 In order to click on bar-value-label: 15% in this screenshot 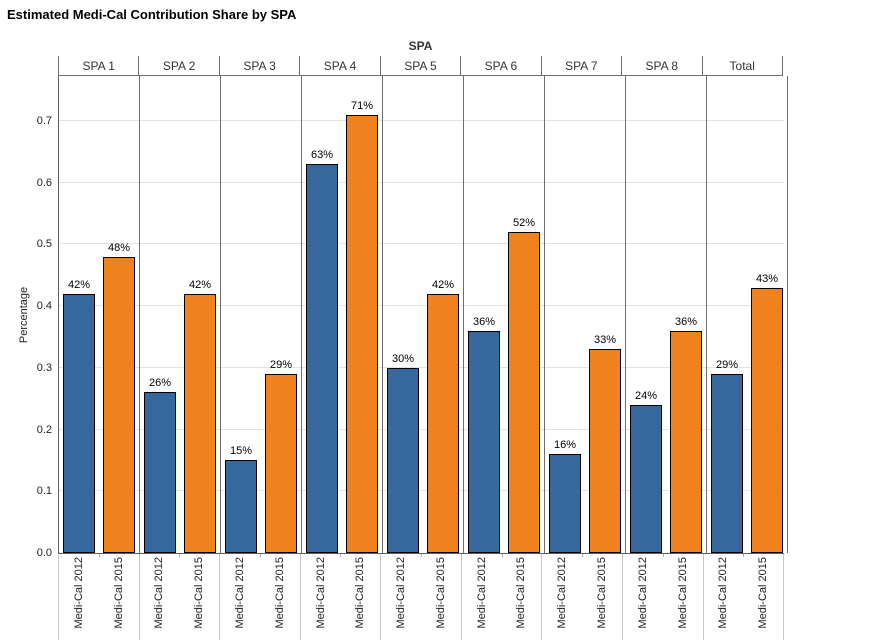, I will do `click(241, 451)`.